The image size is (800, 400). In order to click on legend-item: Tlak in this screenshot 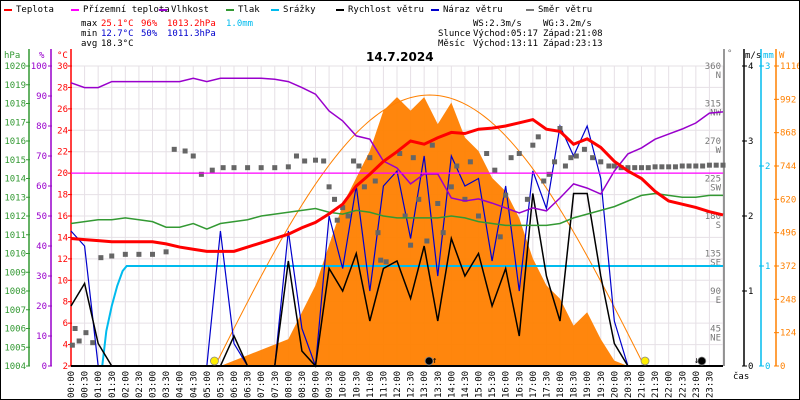, I will do `click(243, 10)`.